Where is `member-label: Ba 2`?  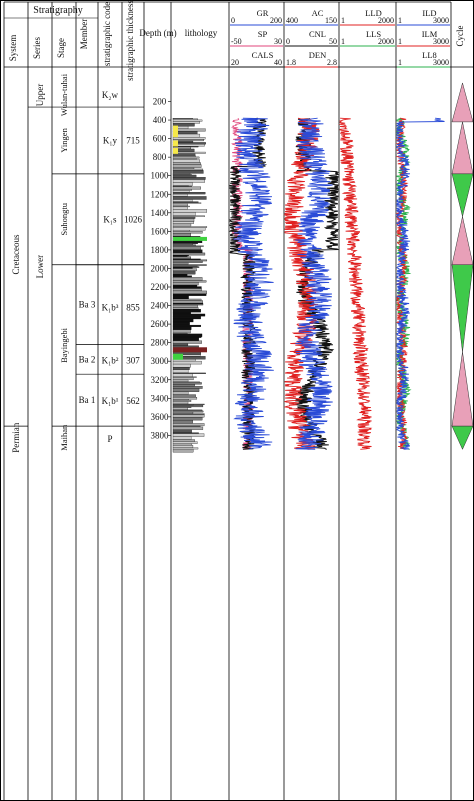 member-label: Ba 2 is located at coordinates (87, 359).